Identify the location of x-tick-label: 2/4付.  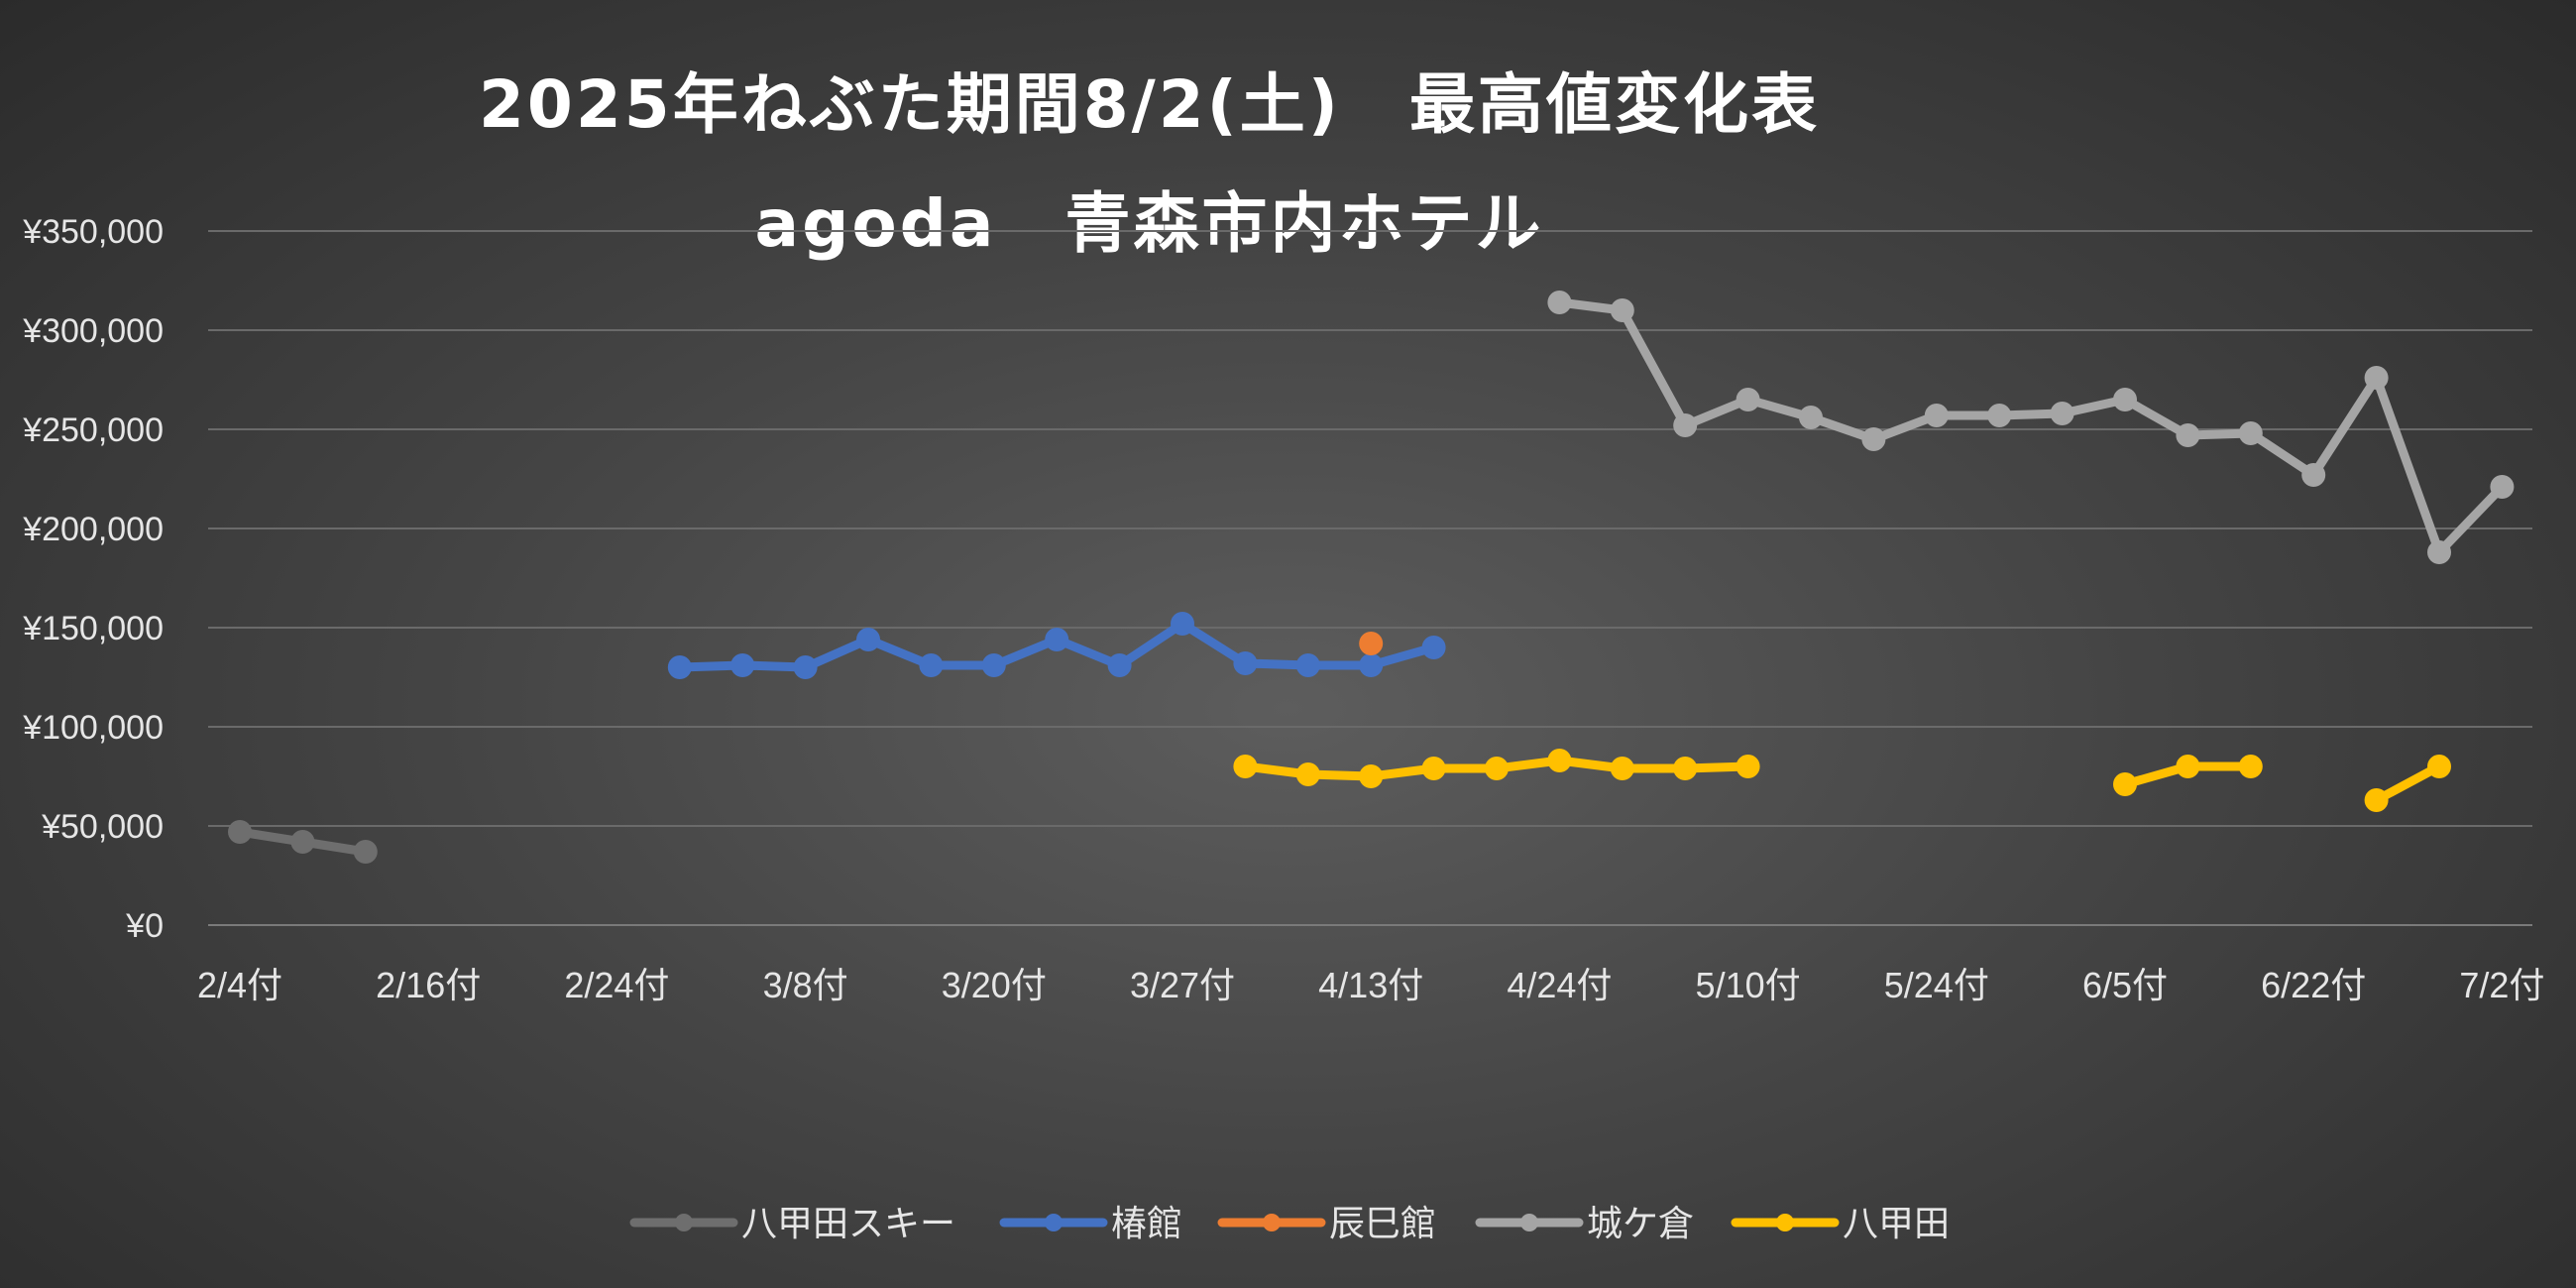
(239, 985).